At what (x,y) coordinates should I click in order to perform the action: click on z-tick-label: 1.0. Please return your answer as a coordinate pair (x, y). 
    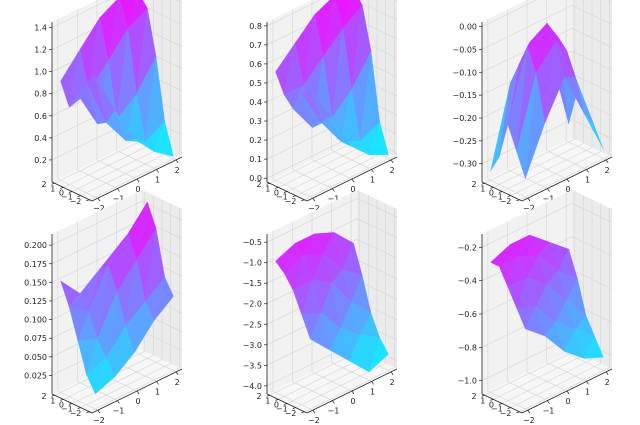
    Looking at the image, I should click on (40, 72).